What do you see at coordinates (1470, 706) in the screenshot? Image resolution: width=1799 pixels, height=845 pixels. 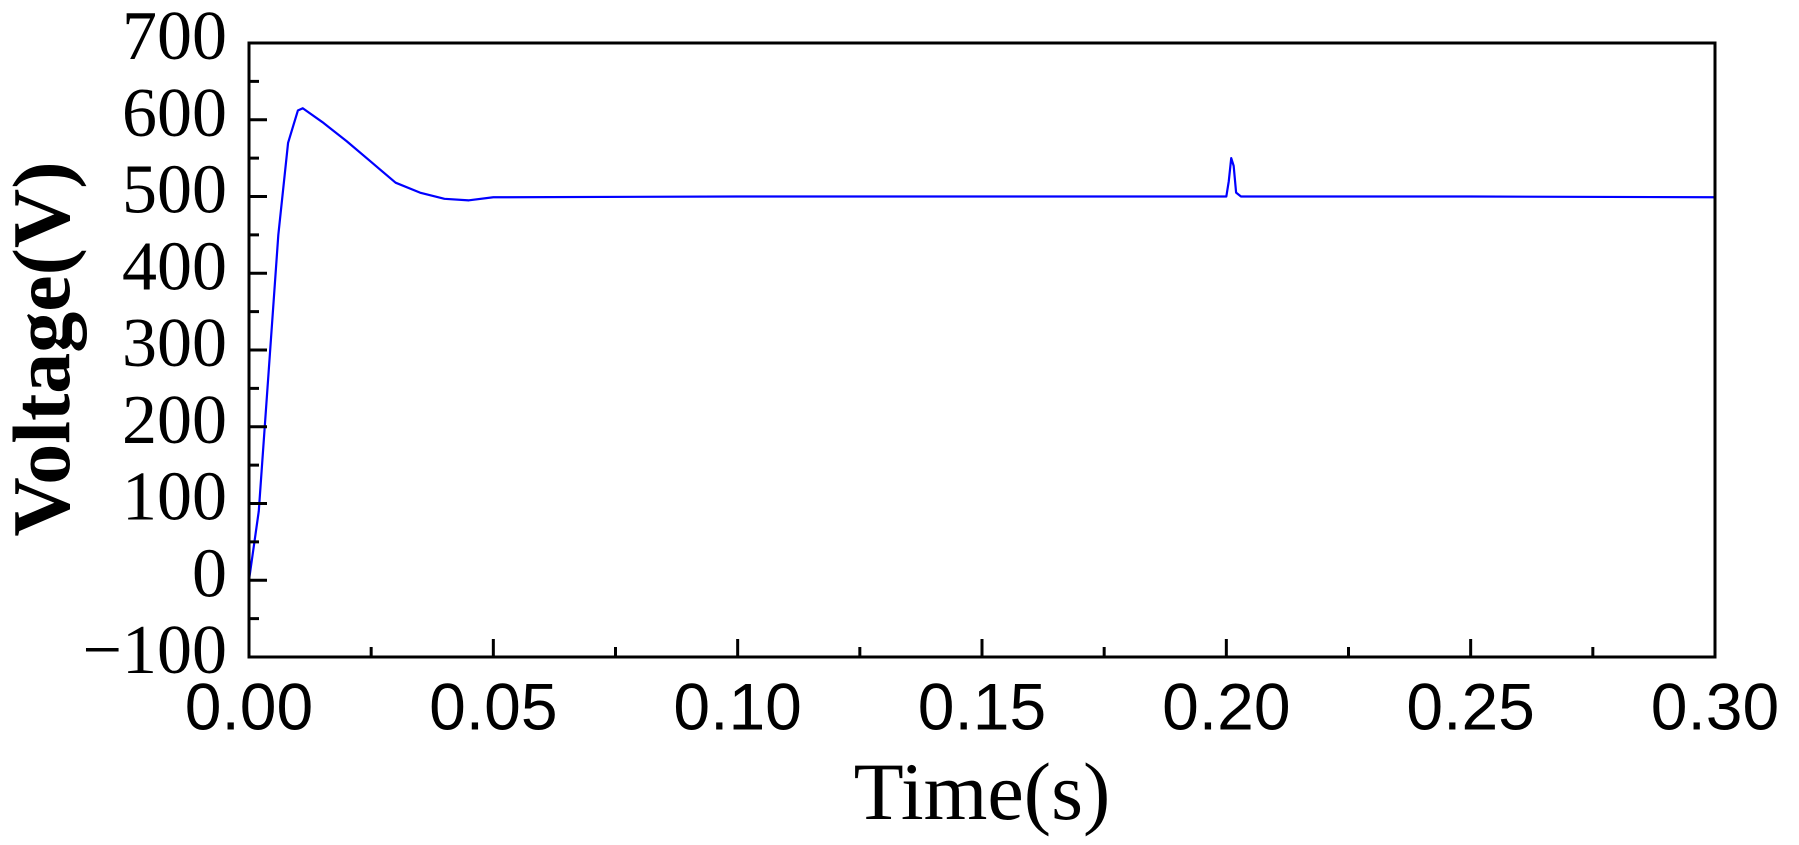 I see `x-tick-label: 0.25` at bounding box center [1470, 706].